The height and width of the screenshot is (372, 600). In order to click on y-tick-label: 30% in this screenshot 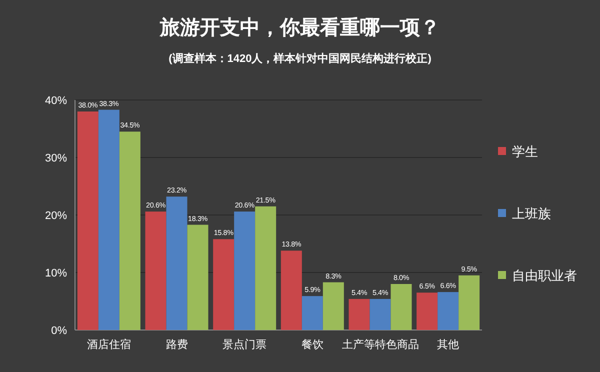, I will do `click(56, 158)`.